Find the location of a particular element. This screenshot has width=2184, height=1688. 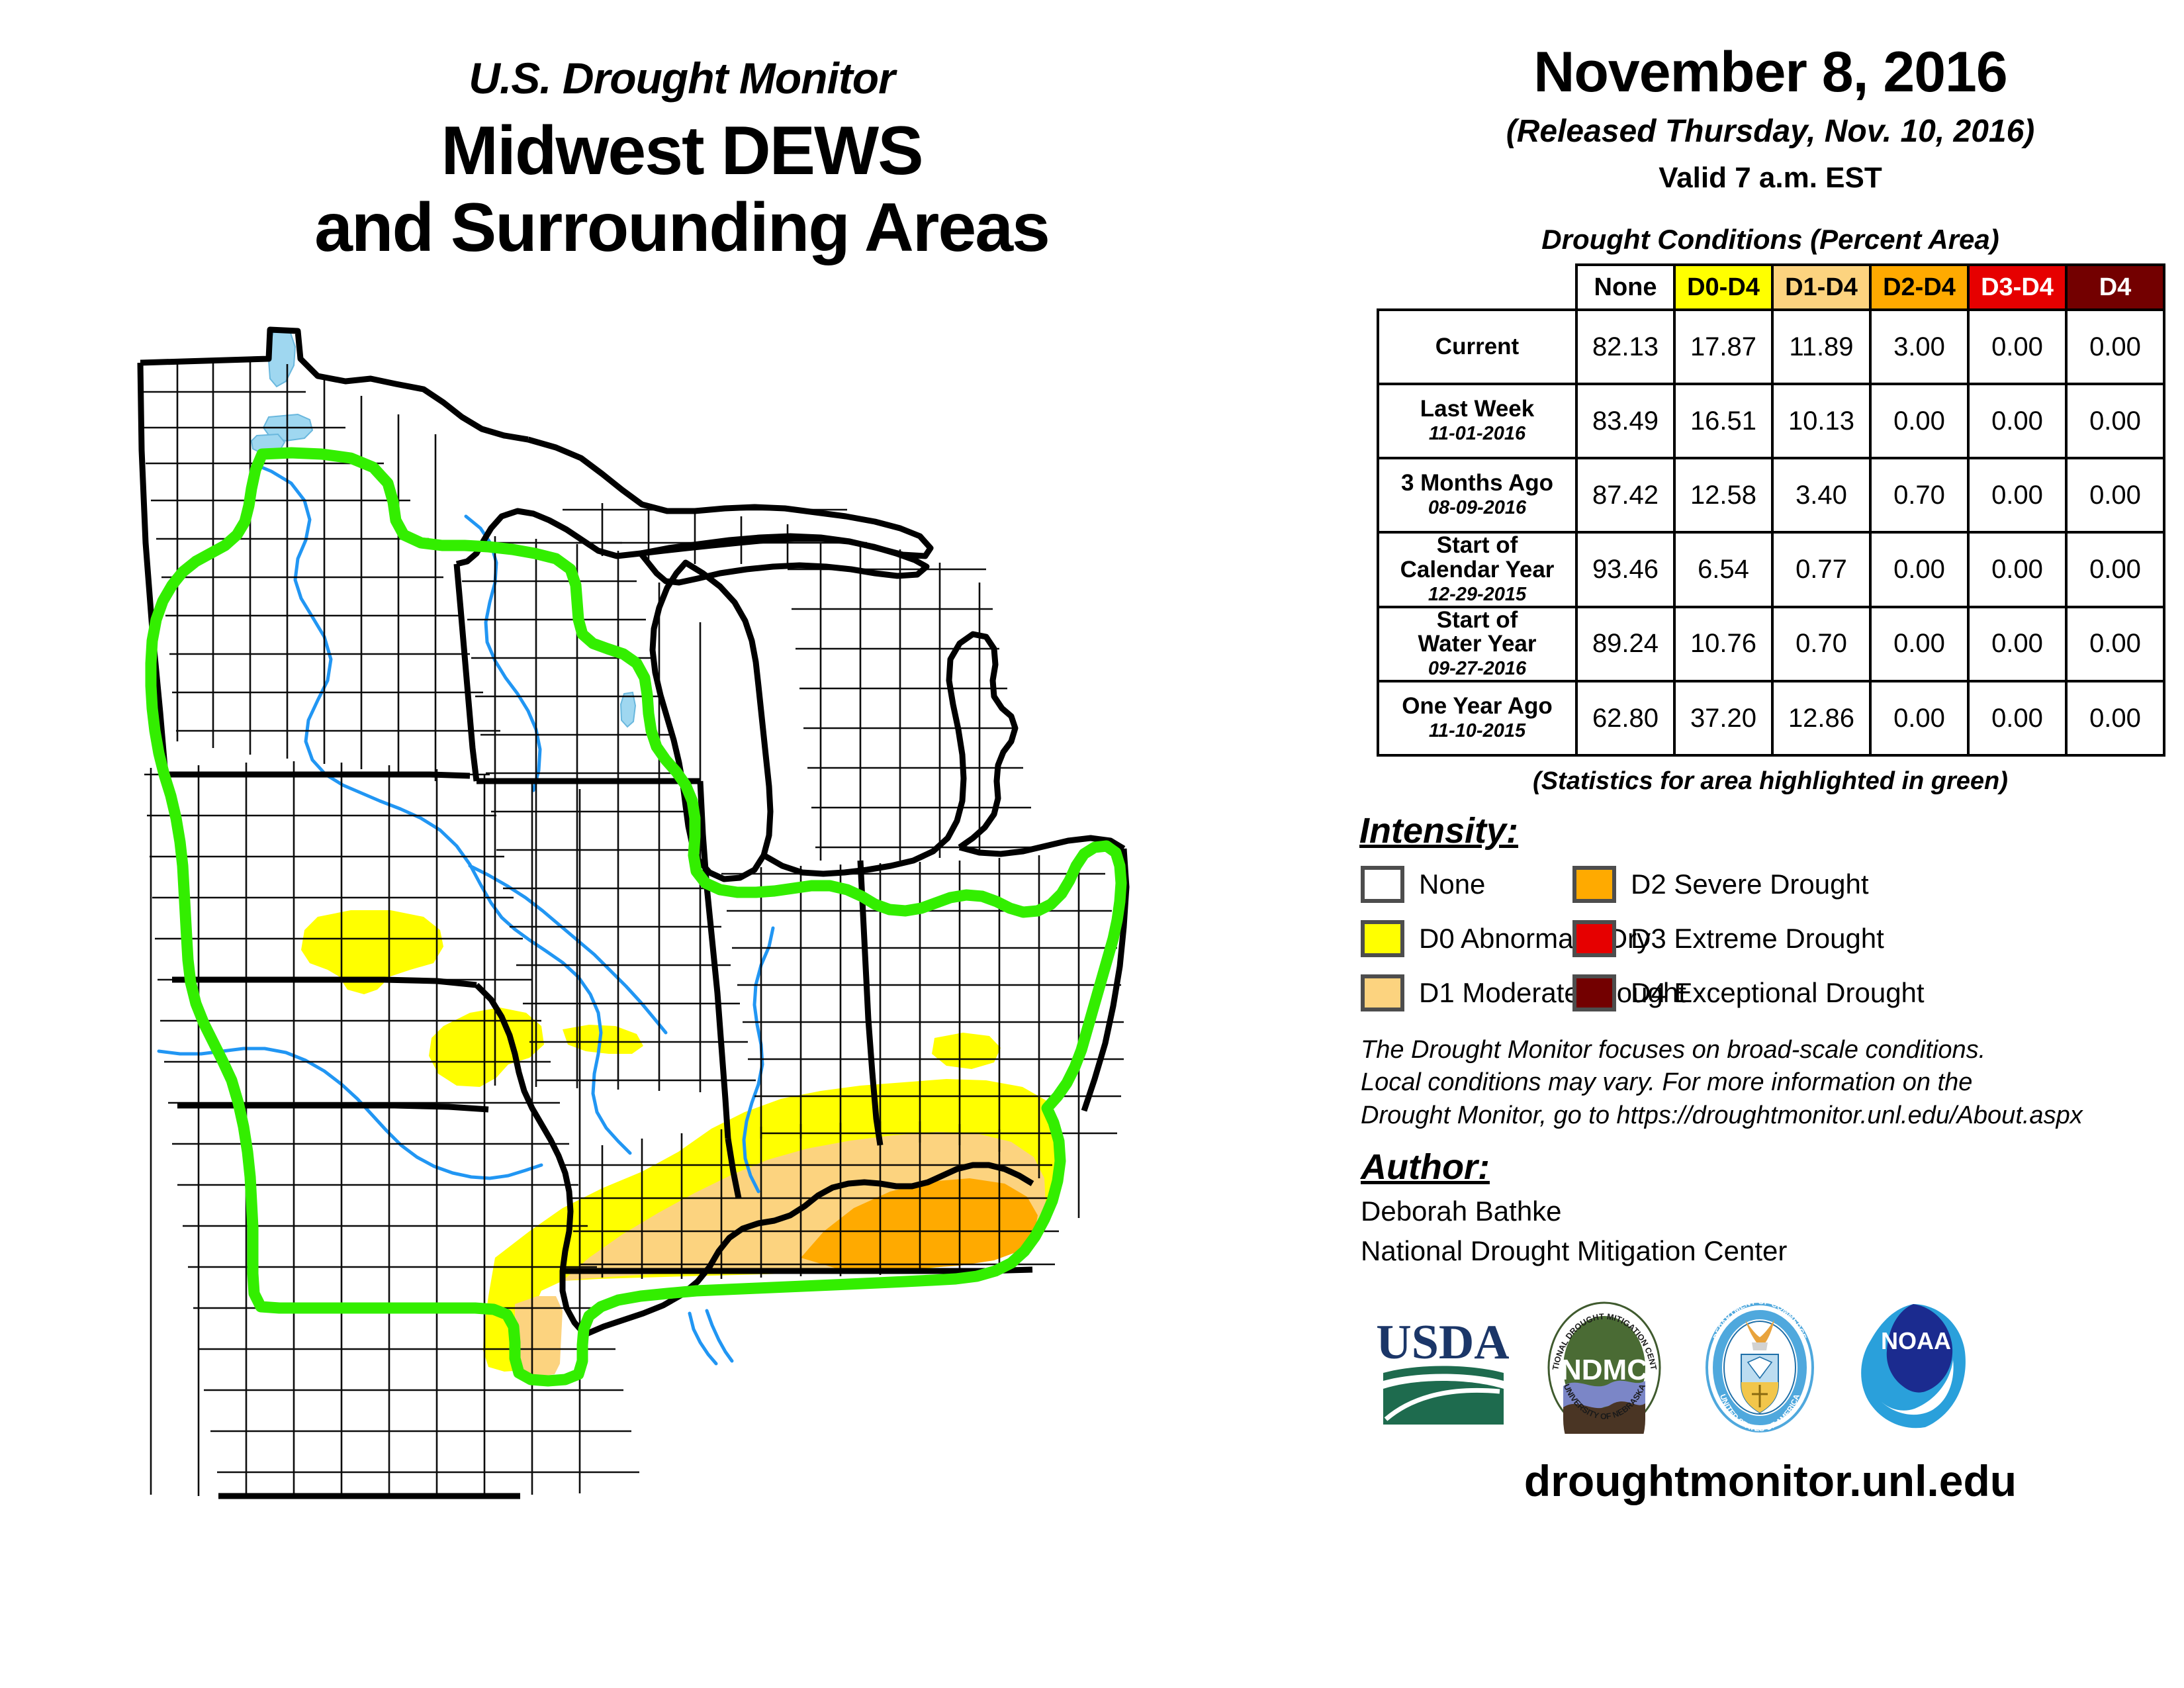

mississippi-river-upper is located at coordinates (442, 809).